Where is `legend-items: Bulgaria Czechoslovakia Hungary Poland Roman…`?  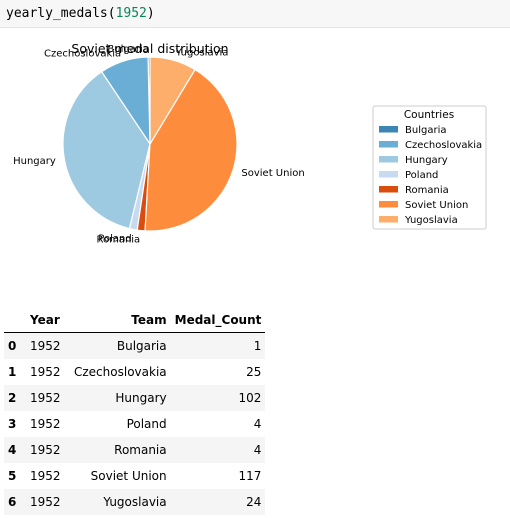 legend-items: Bulgaria Czechoslovakia Hungary Poland Roman… is located at coordinates (430, 175).